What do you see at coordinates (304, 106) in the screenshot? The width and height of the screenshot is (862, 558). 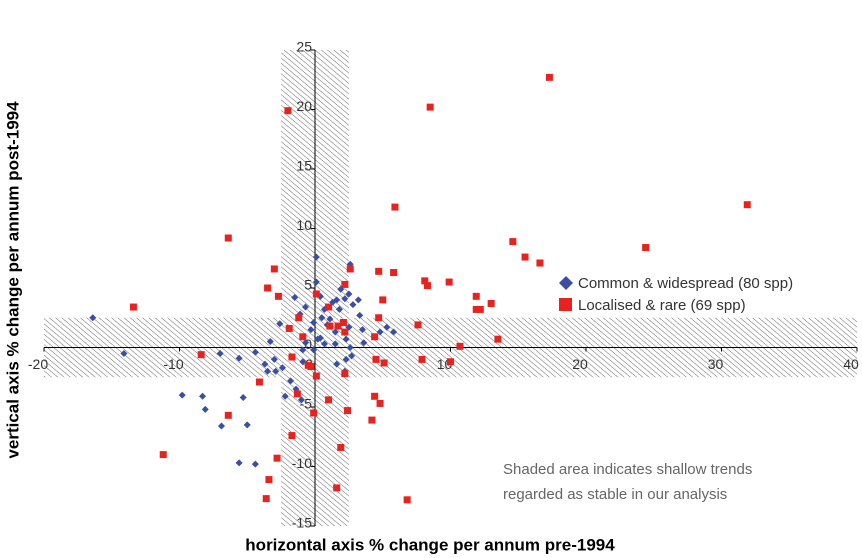 I see `y-tick-label: 20` at bounding box center [304, 106].